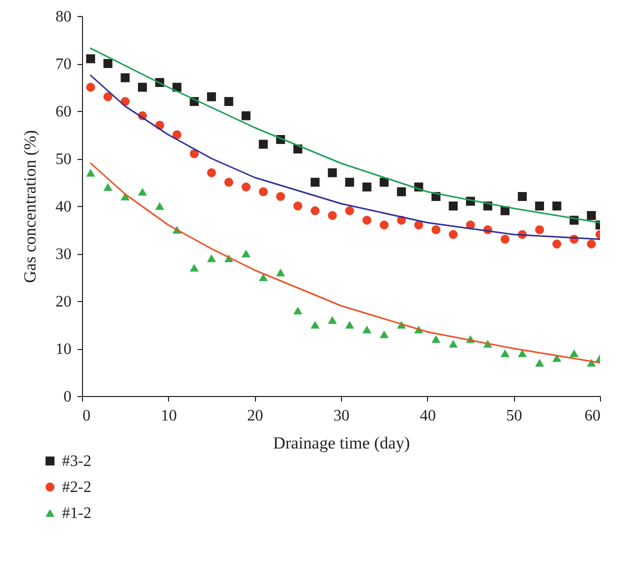 The image size is (622, 569). I want to click on y-tick-label: 10, so click(64, 349).